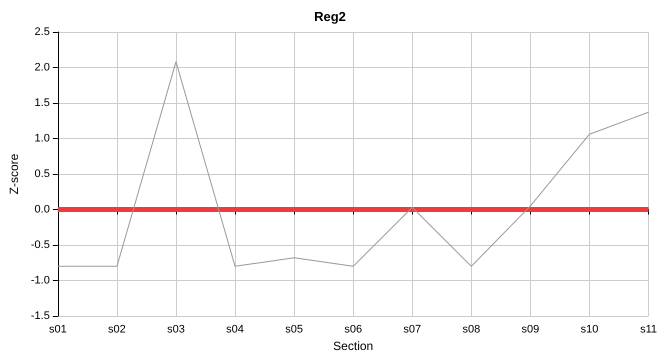 This screenshot has width=660, height=360. Describe the element at coordinates (353, 346) in the screenshot. I see `x-axis-title: Section` at that location.